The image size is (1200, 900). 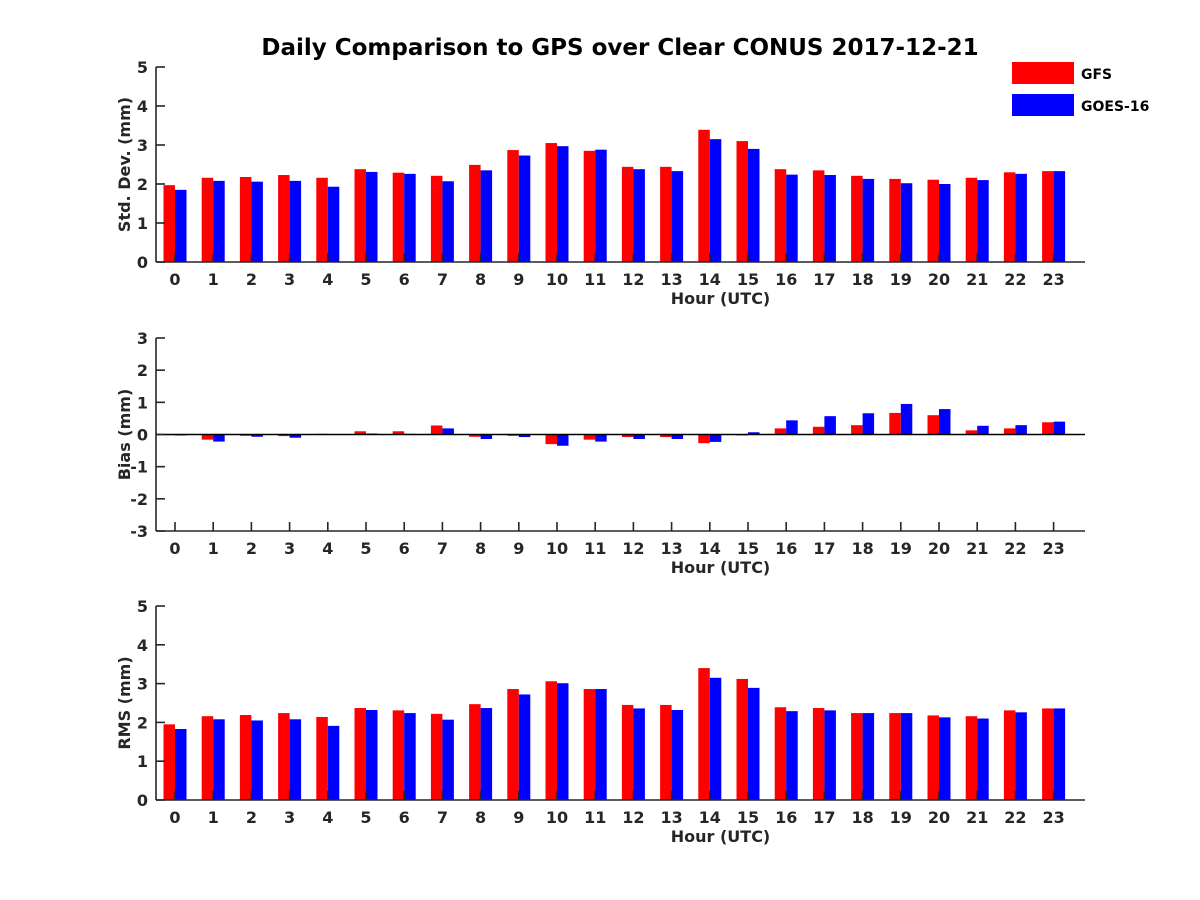 What do you see at coordinates (710, 548) in the screenshot?
I see `x-tick-label: 14` at bounding box center [710, 548].